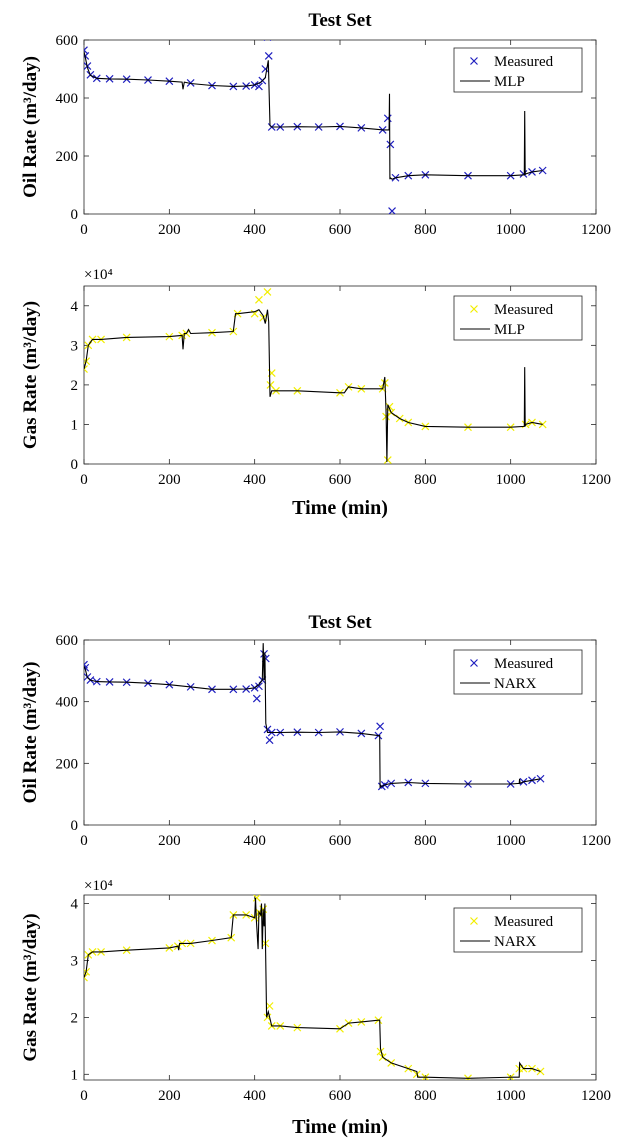 This screenshot has height=1140, width=629. I want to click on y-tick-label: 3, so click(75, 346).